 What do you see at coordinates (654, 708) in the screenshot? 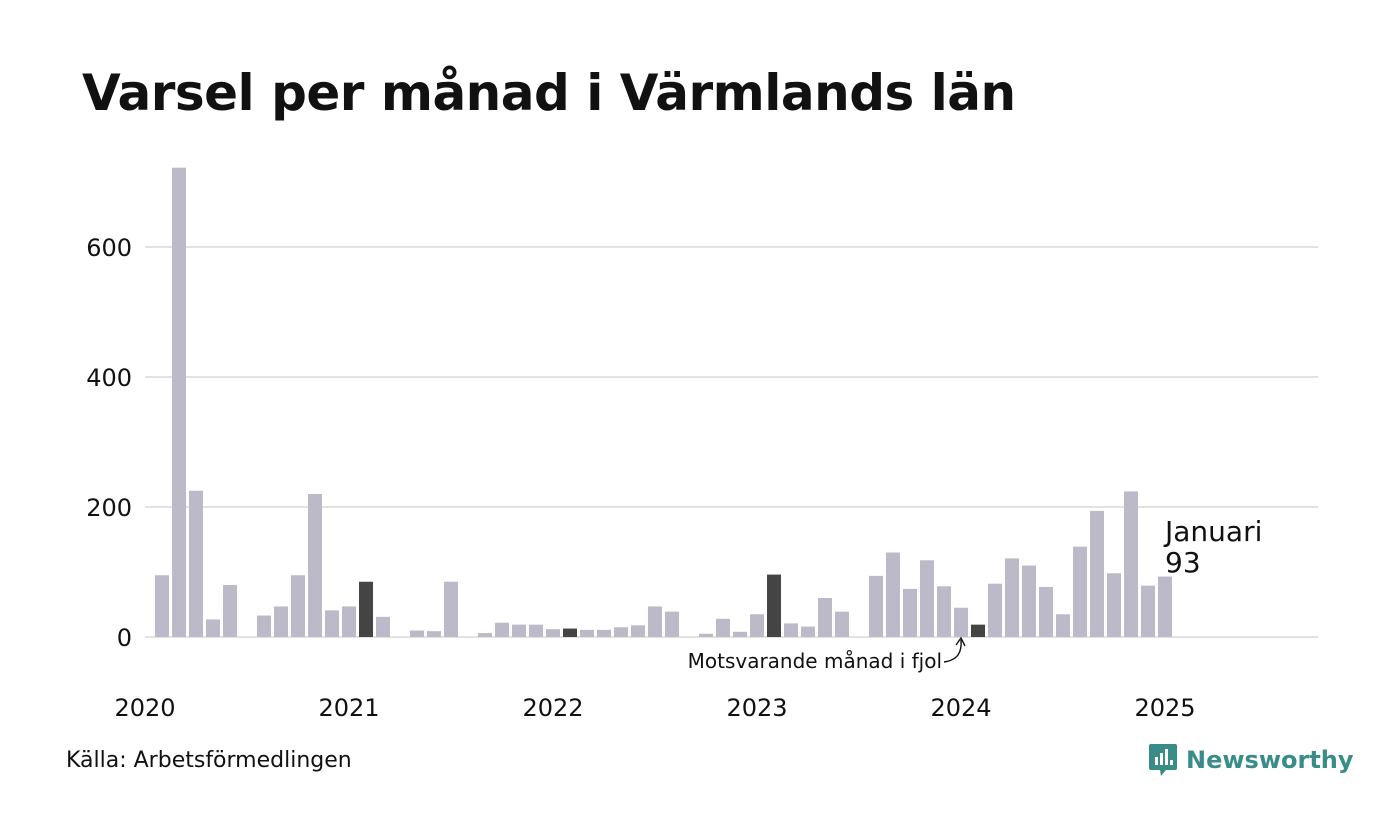
I see `x-axis: 2020 2021 2022 2023 2024 2025` at bounding box center [654, 708].